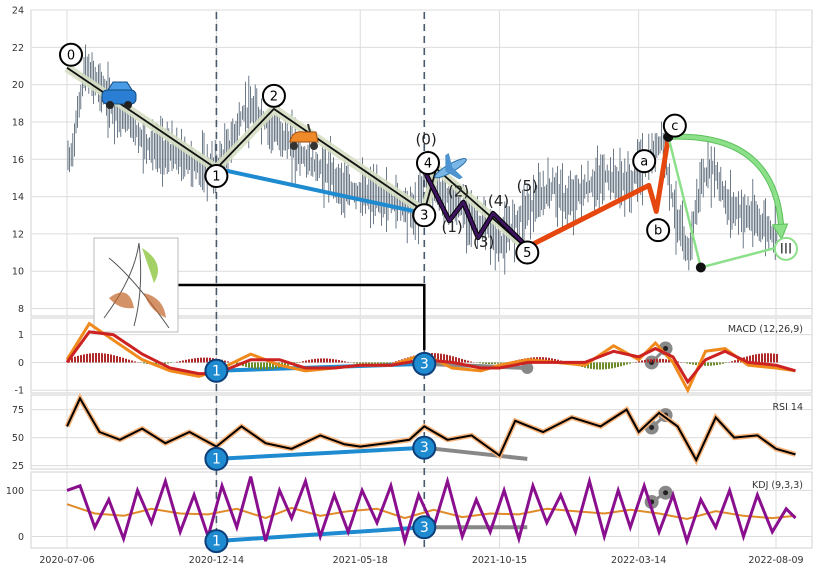 The image size is (819, 576). Describe the element at coordinates (483, 242) in the screenshot. I see `subwave-label: (3)` at that location.